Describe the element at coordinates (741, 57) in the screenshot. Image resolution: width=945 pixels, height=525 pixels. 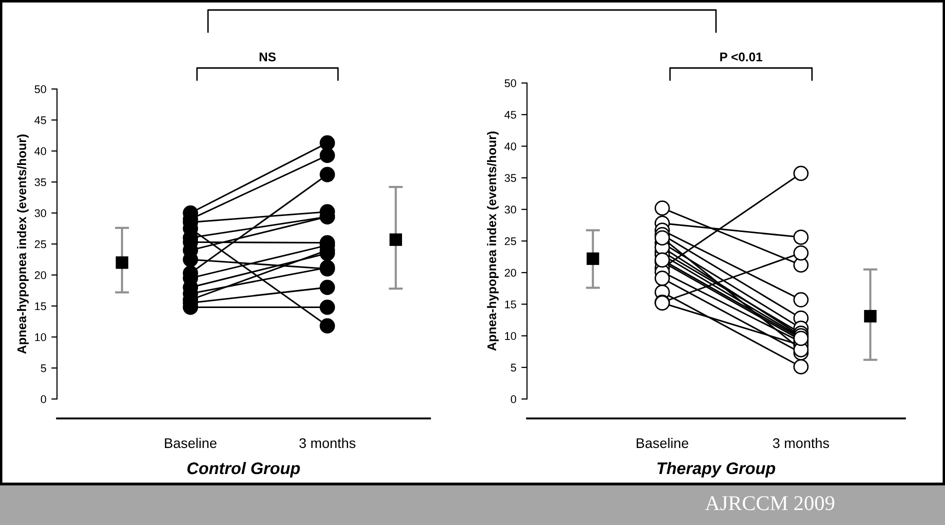
I see `text: P <0.01` at that location.